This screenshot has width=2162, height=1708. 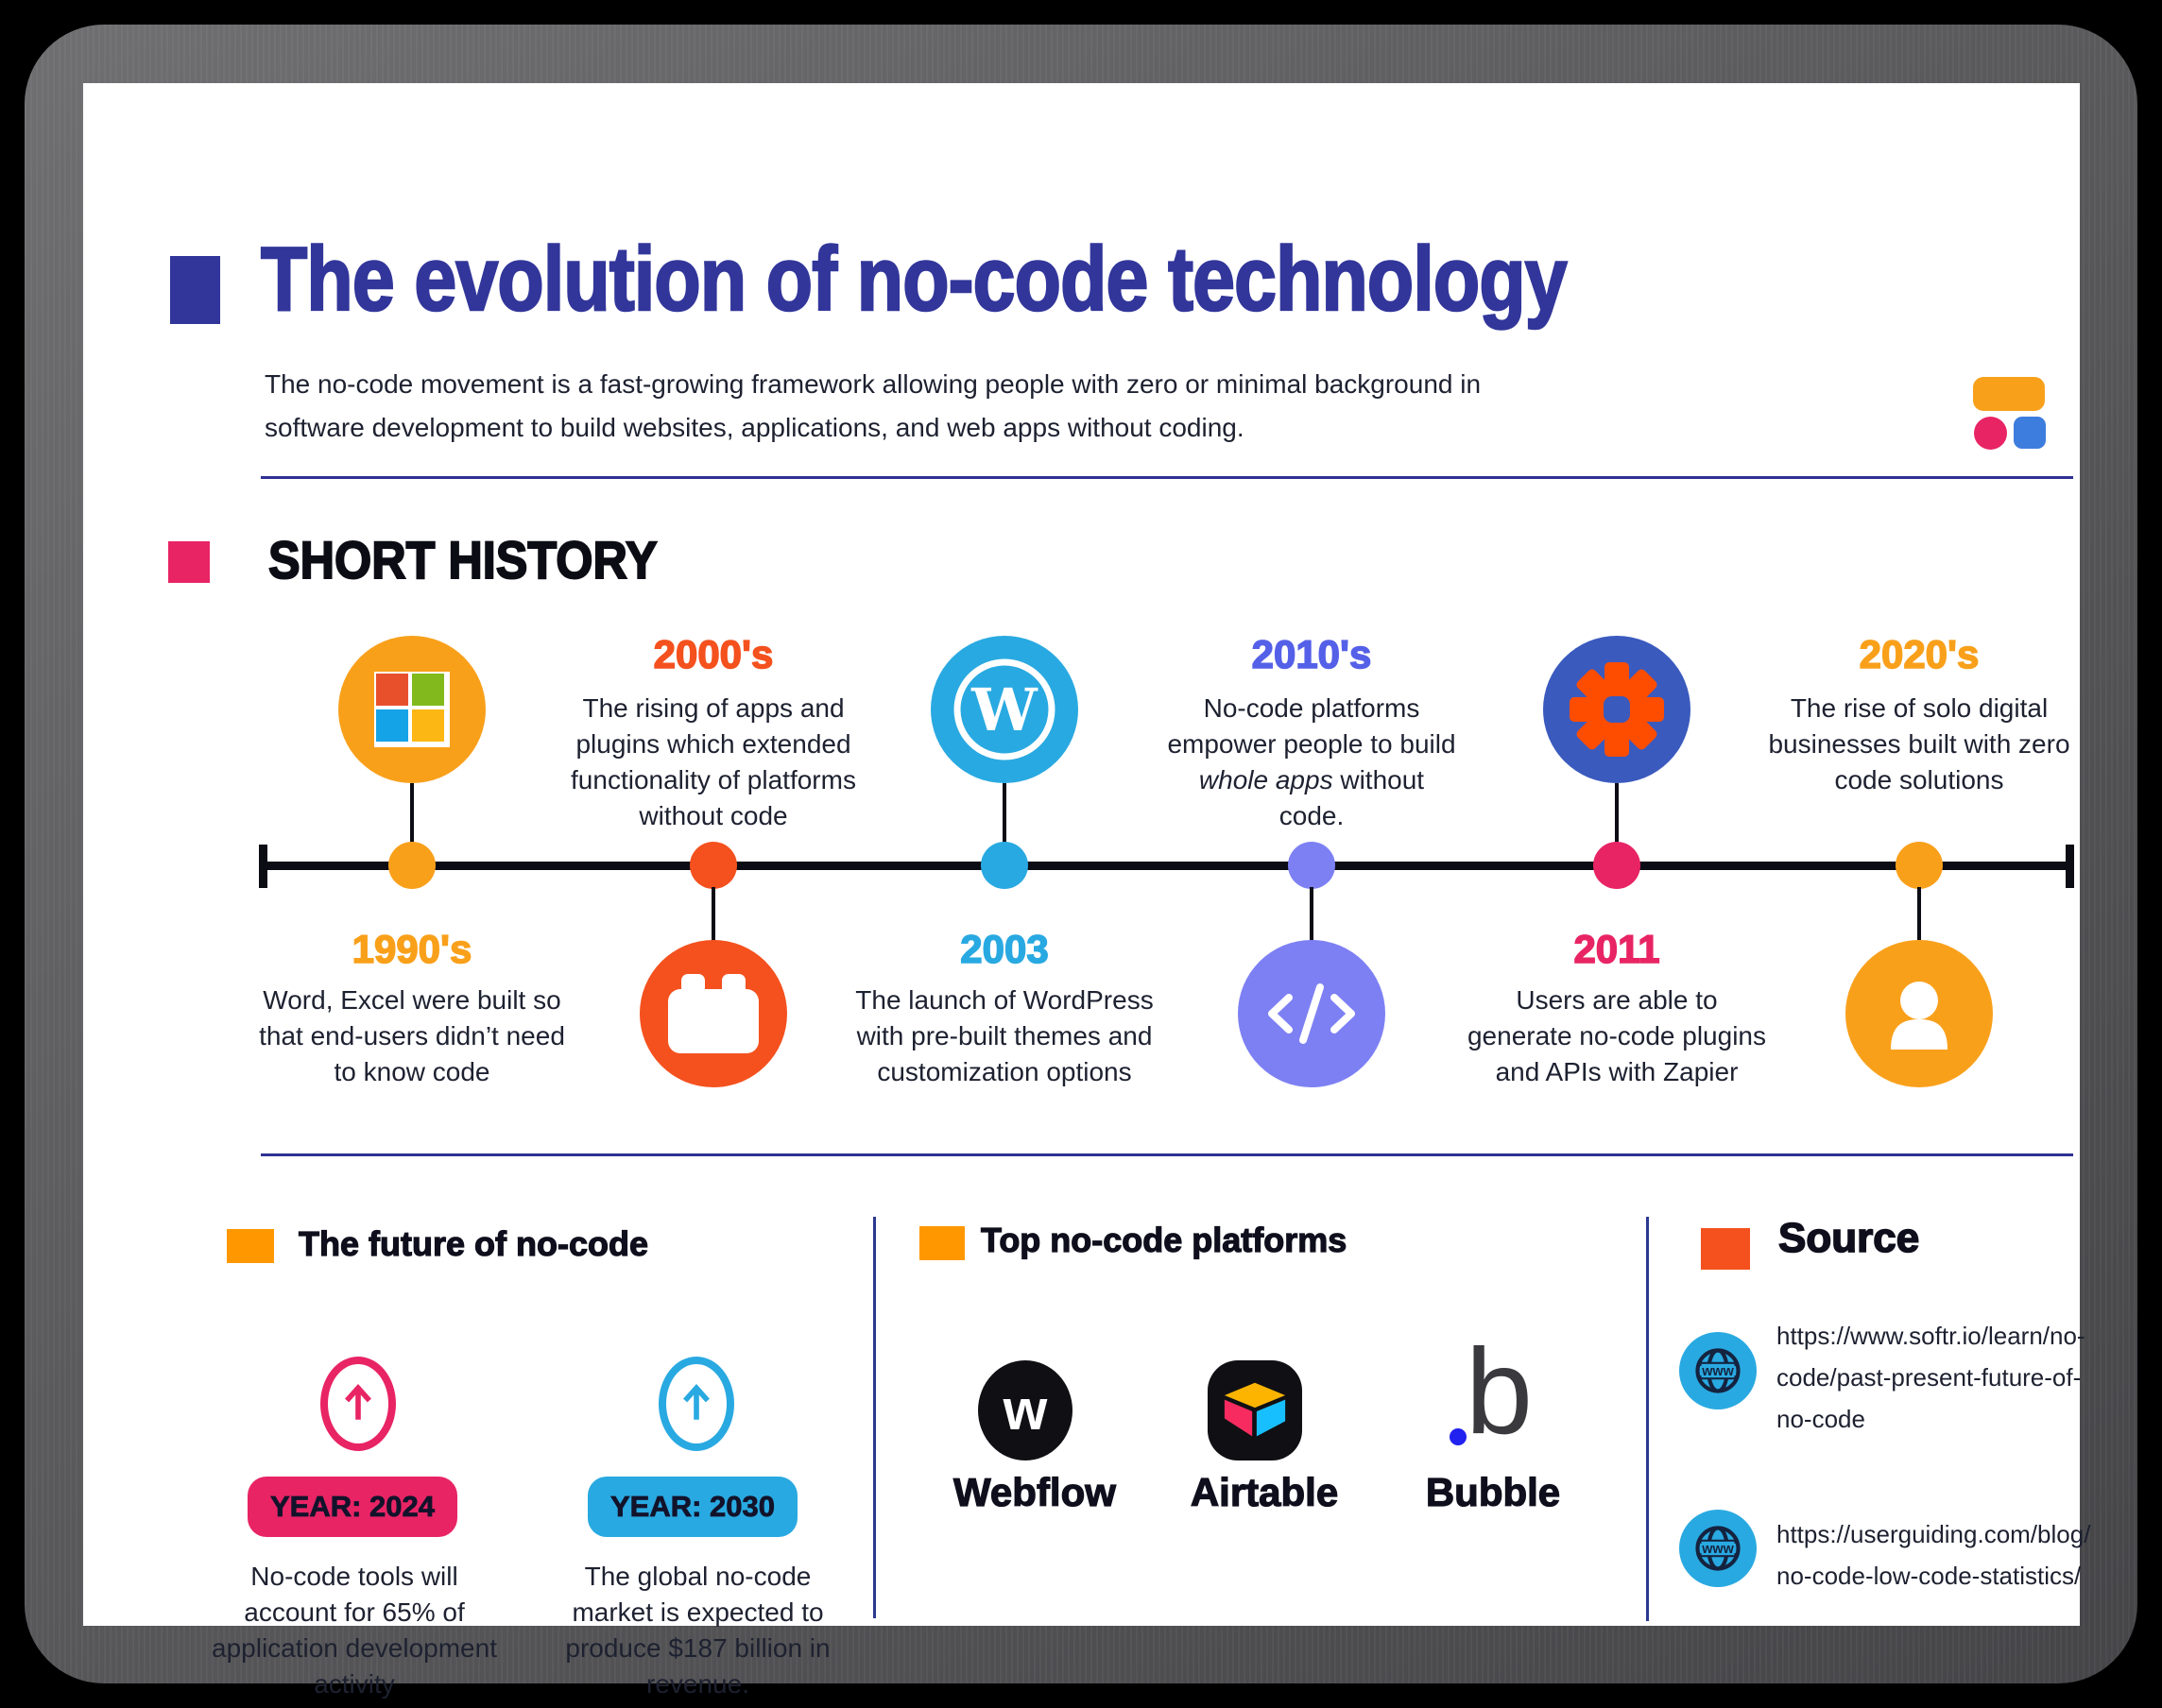 I want to click on timeline-end-cap, so click(x=2070, y=866).